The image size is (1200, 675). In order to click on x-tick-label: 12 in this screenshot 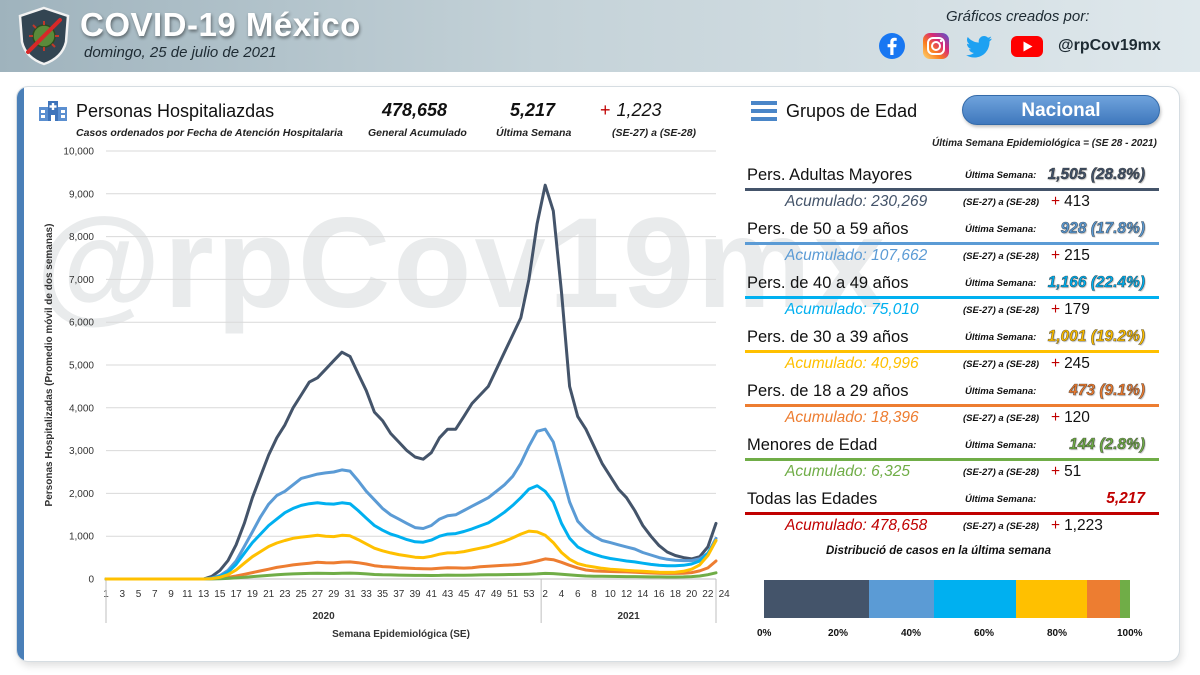, I will do `click(627, 594)`.